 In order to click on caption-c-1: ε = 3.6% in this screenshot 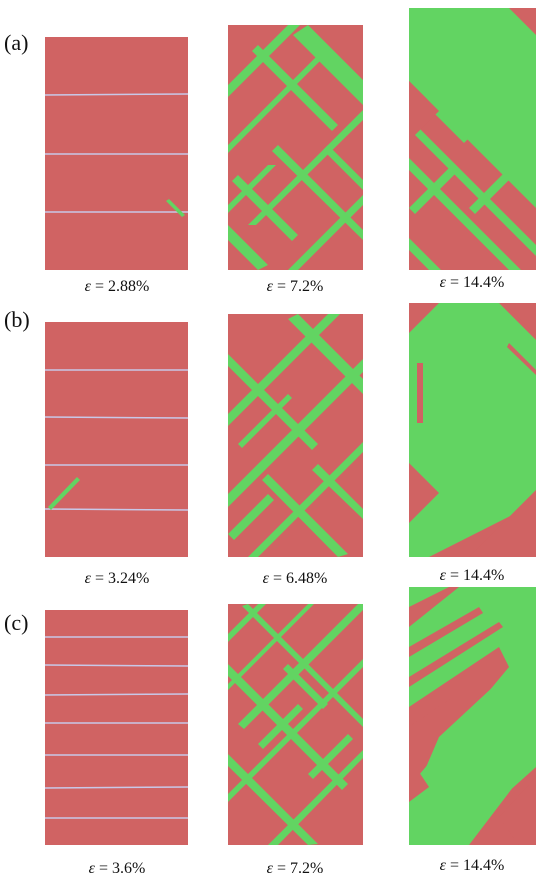, I will do `click(117, 868)`.